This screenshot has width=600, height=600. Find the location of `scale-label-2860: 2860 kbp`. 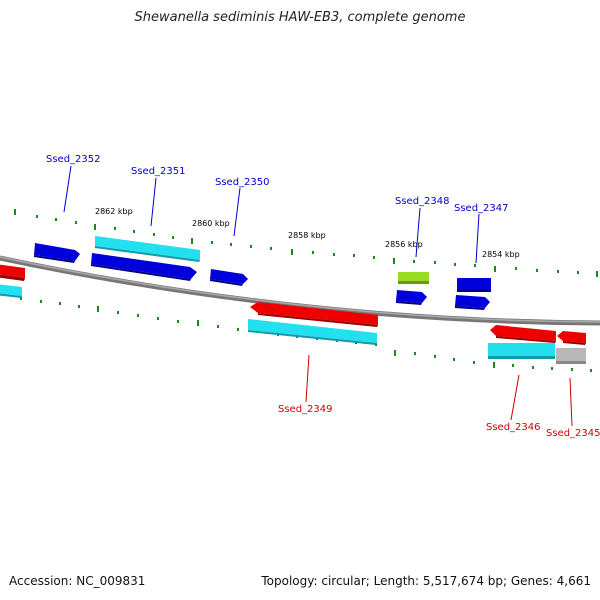

scale-label-2860: 2860 kbp is located at coordinates (211, 223).